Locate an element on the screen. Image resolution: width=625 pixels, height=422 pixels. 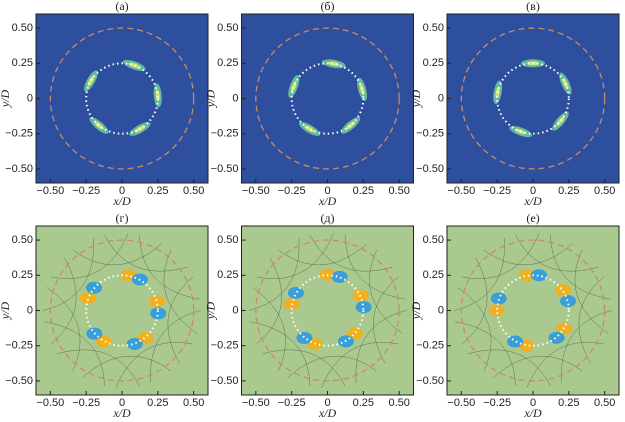
panel-title: (а) is located at coordinates (121, 6).